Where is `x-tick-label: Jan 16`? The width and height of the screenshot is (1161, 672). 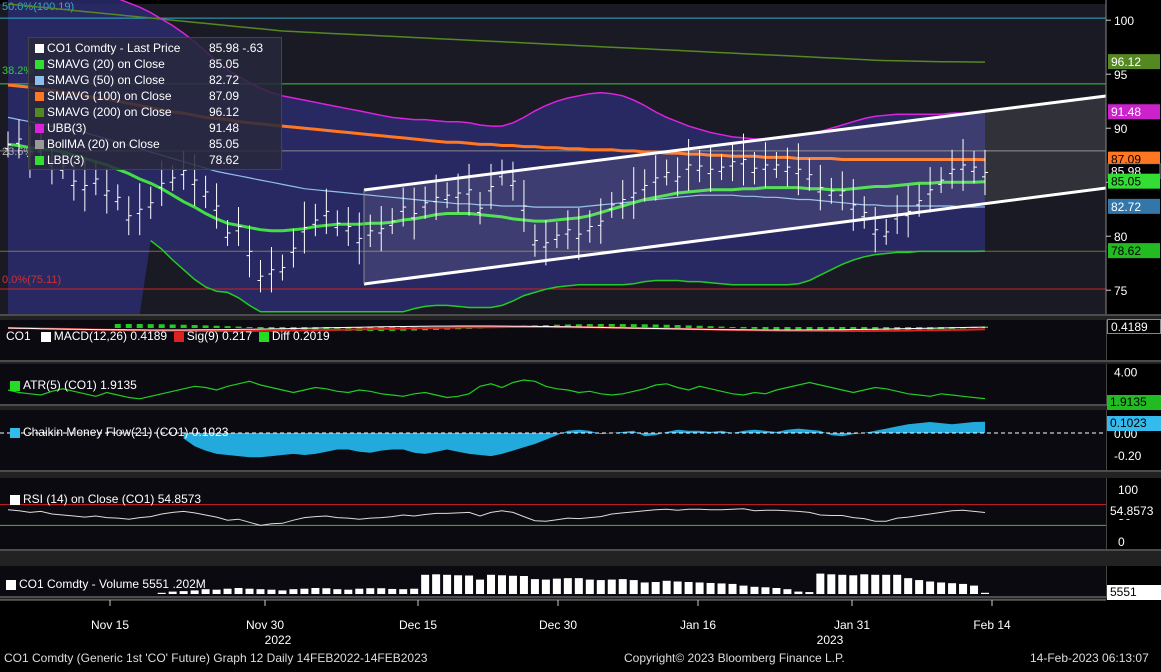 x-tick-label: Jan 16 is located at coordinates (698, 625).